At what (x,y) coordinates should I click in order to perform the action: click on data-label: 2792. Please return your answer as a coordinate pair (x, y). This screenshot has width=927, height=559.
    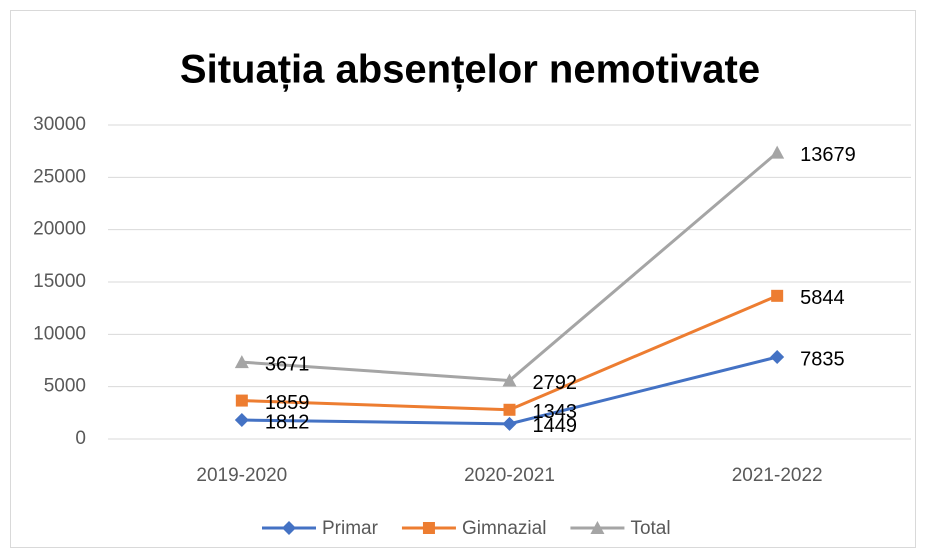
    Looking at the image, I should click on (555, 383).